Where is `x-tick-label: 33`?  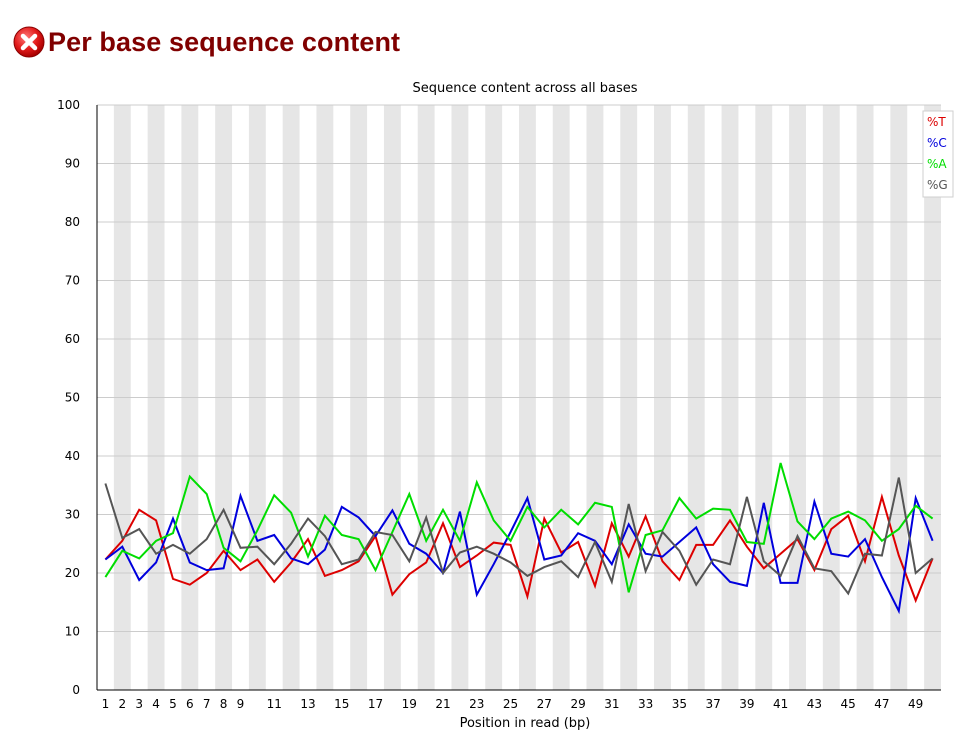
x-tick-label: 33 is located at coordinates (645, 704).